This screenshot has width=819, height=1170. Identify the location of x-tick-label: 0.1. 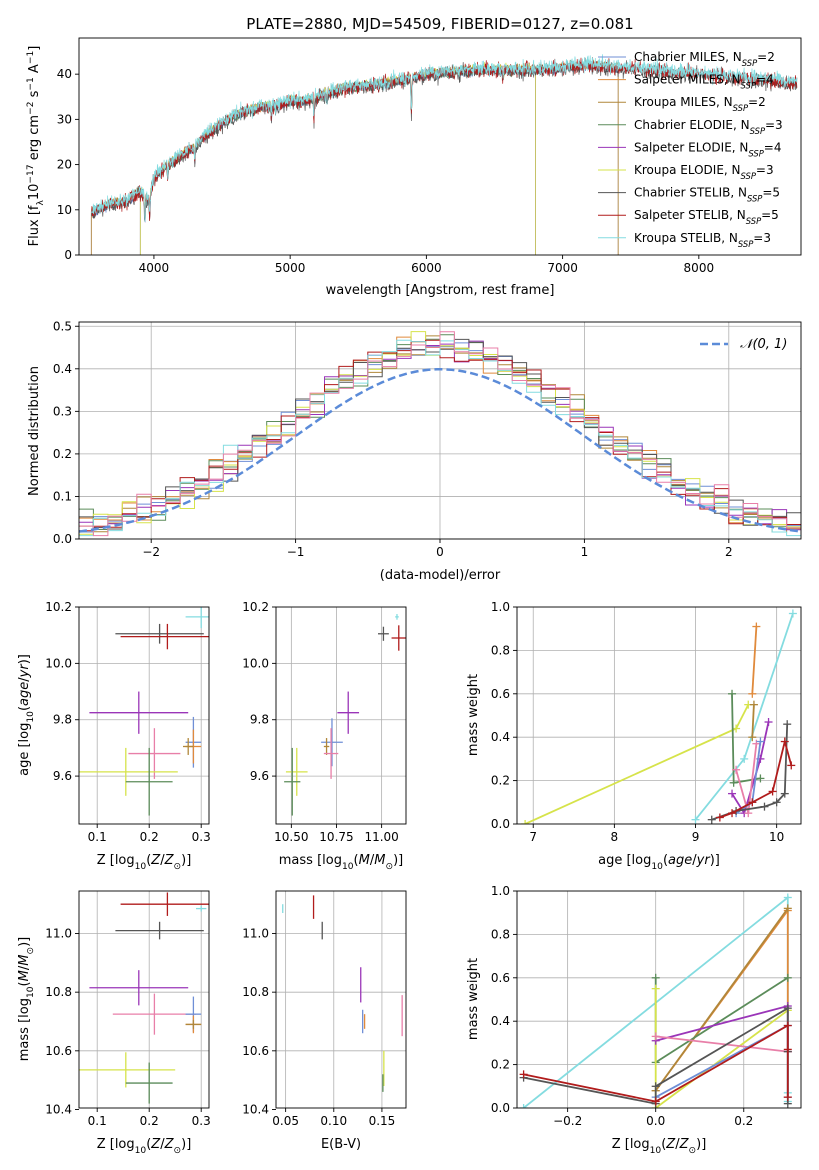
(97, 837).